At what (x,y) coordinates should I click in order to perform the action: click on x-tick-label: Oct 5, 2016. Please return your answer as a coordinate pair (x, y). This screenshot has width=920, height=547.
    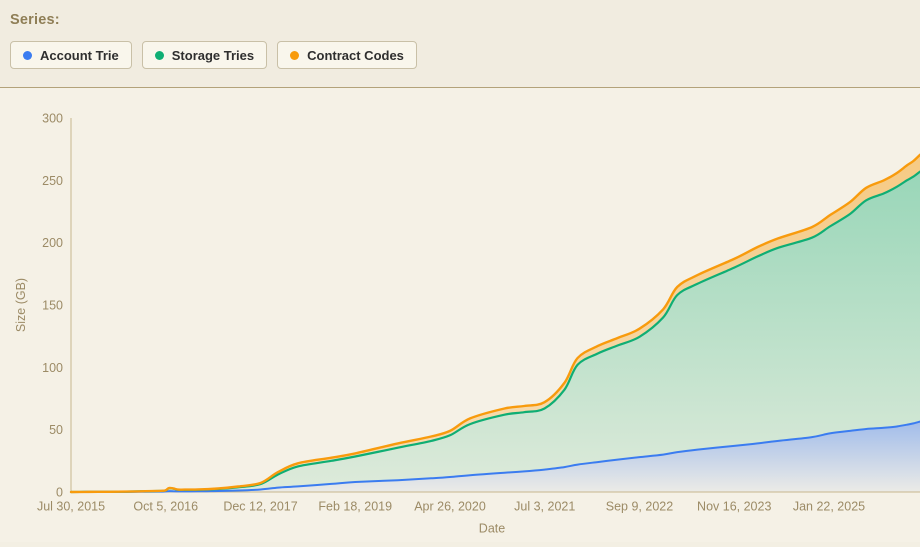
    Looking at the image, I should click on (165, 507).